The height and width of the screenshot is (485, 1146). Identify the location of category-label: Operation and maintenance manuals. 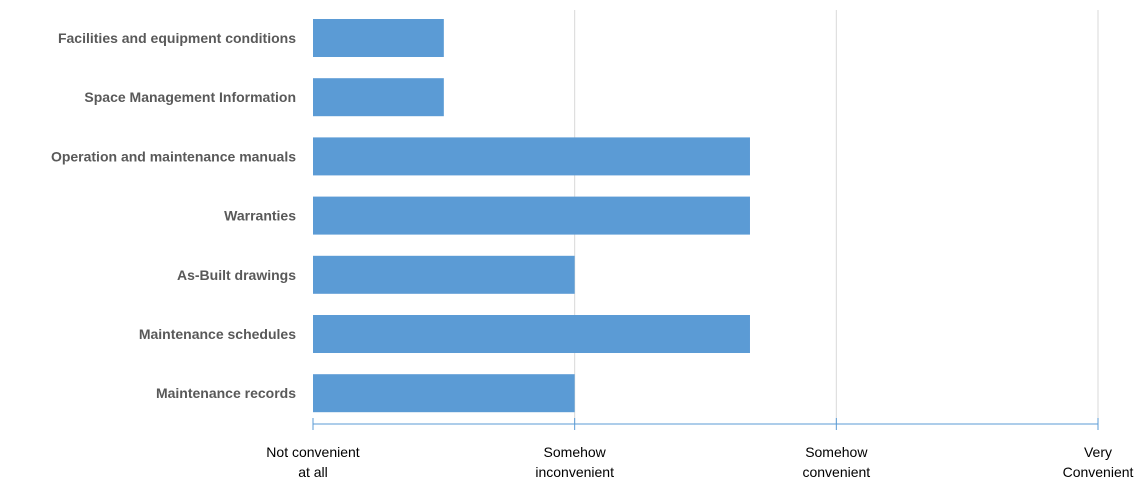
(173, 156).